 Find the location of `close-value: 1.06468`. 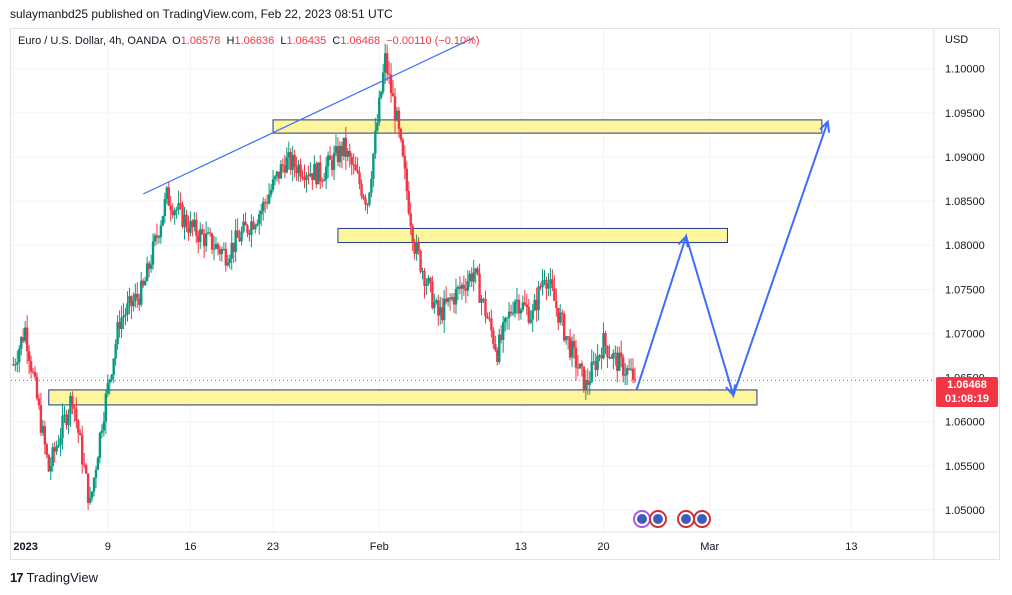

close-value: 1.06468 is located at coordinates (360, 41).